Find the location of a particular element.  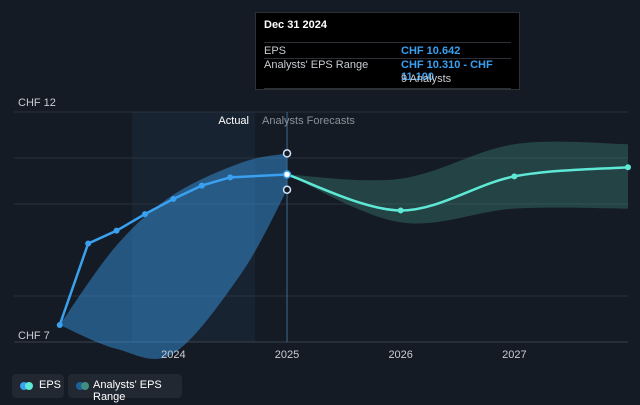

tooltip-analysts-count: 9 Analysts is located at coordinates (426, 79).